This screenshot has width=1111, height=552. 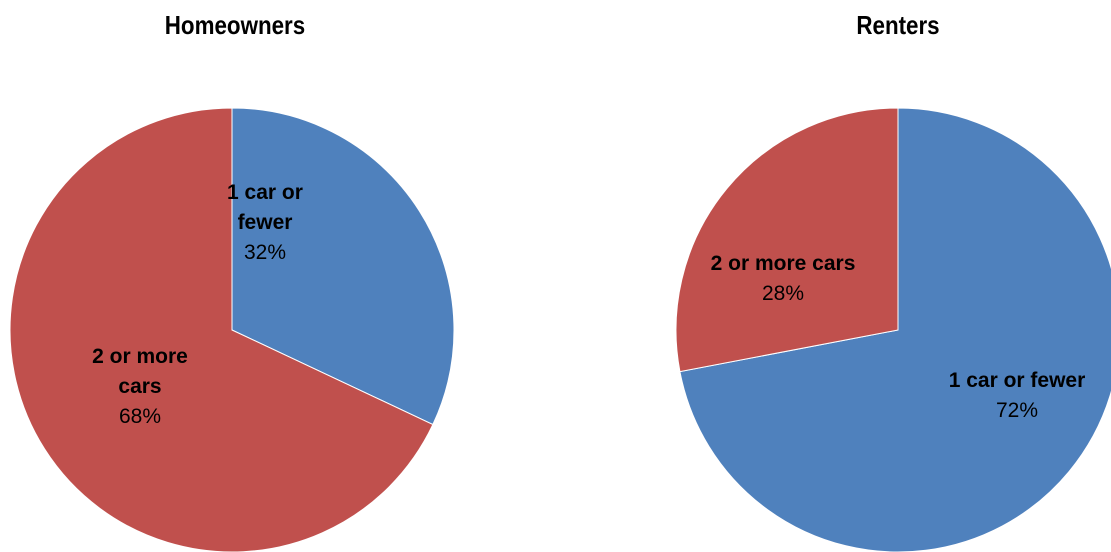 What do you see at coordinates (140, 416) in the screenshot?
I see `slice-value-label: 68%` at bounding box center [140, 416].